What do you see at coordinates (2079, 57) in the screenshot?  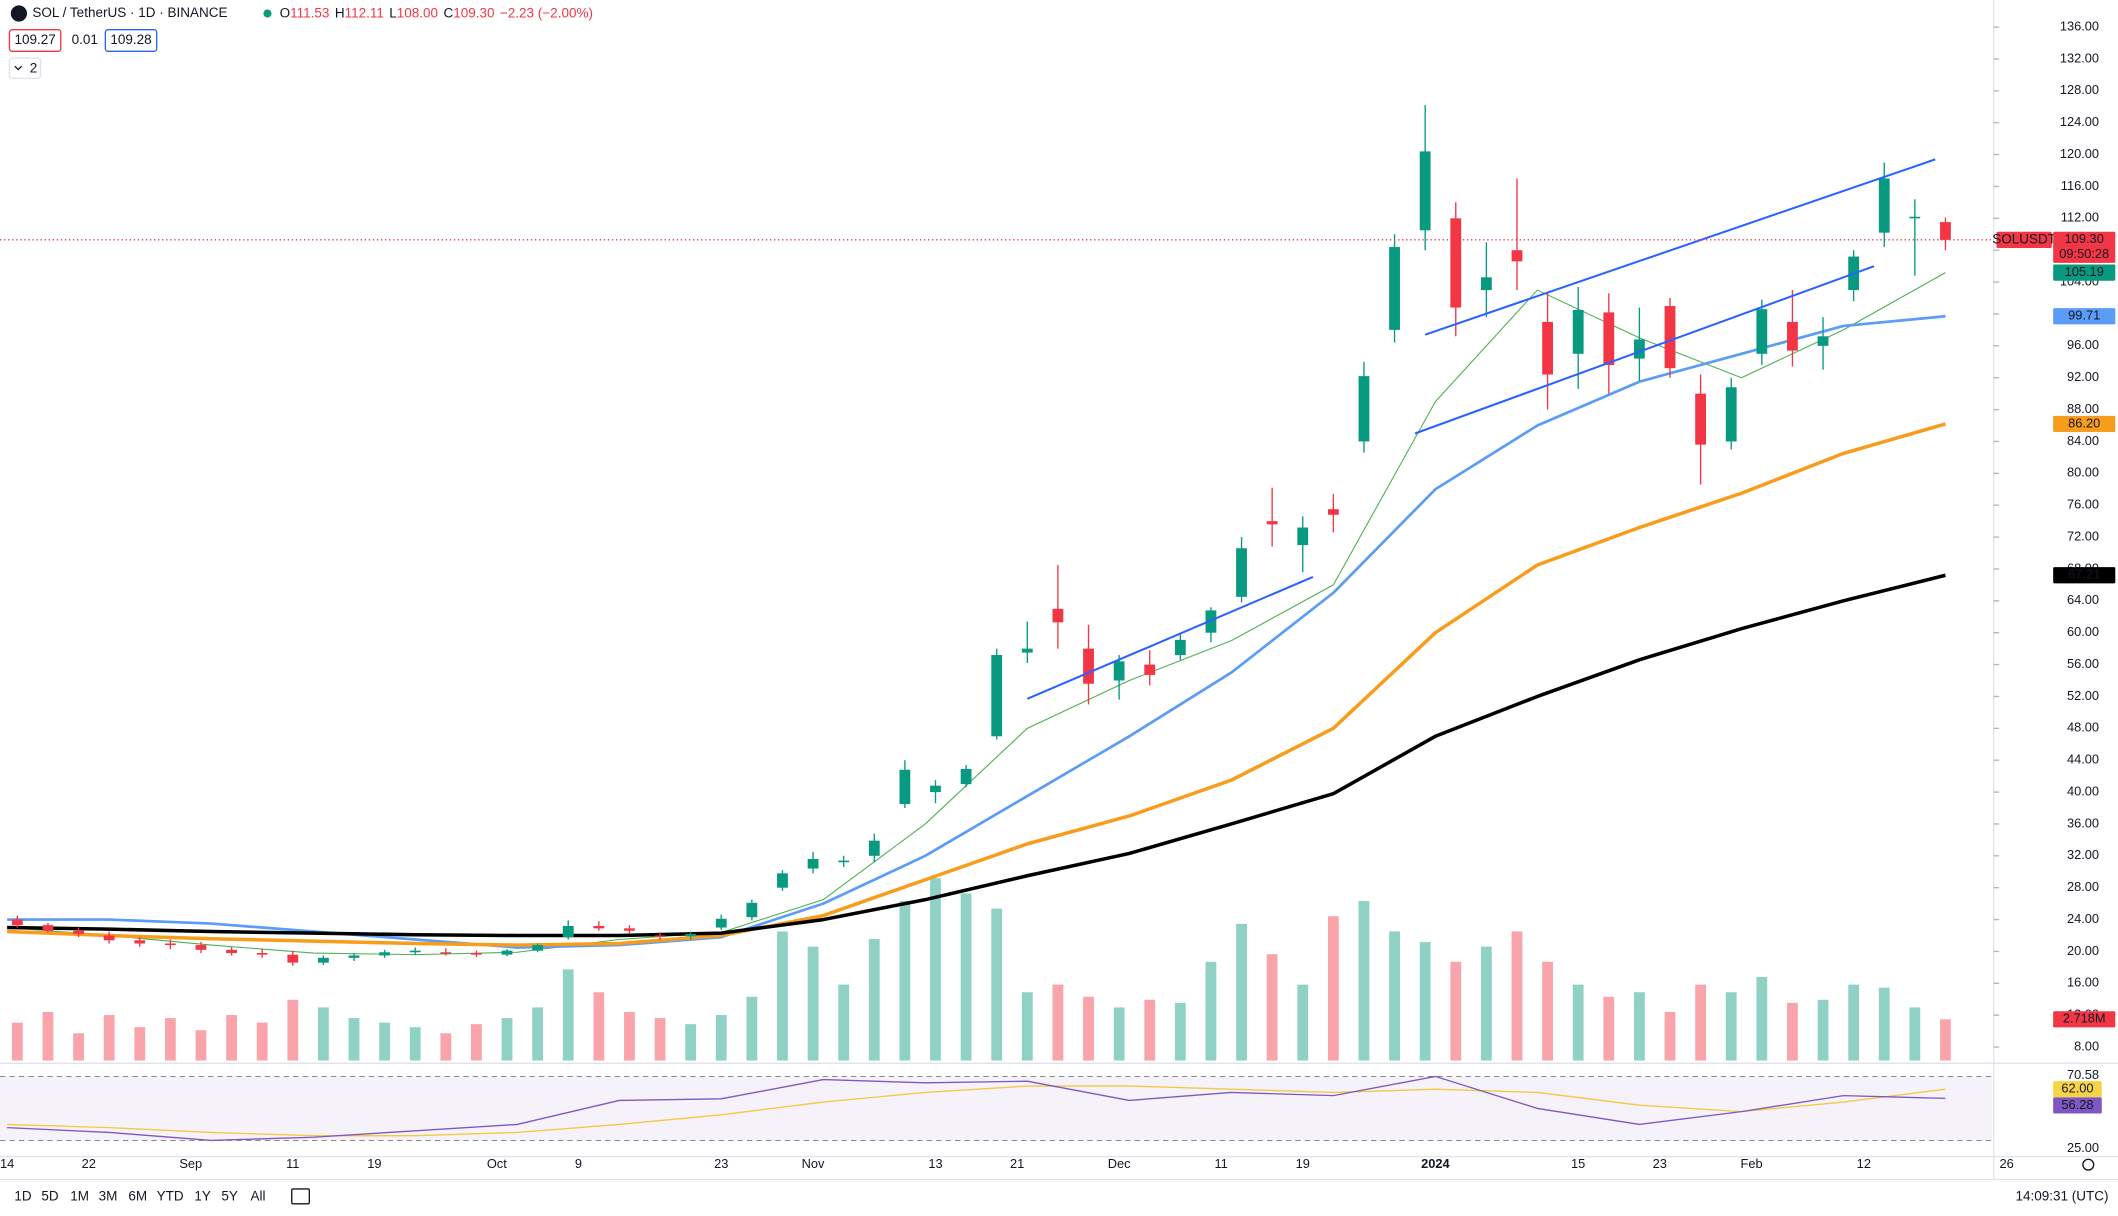 I see `y-tick-label: 132.00` at bounding box center [2079, 57].